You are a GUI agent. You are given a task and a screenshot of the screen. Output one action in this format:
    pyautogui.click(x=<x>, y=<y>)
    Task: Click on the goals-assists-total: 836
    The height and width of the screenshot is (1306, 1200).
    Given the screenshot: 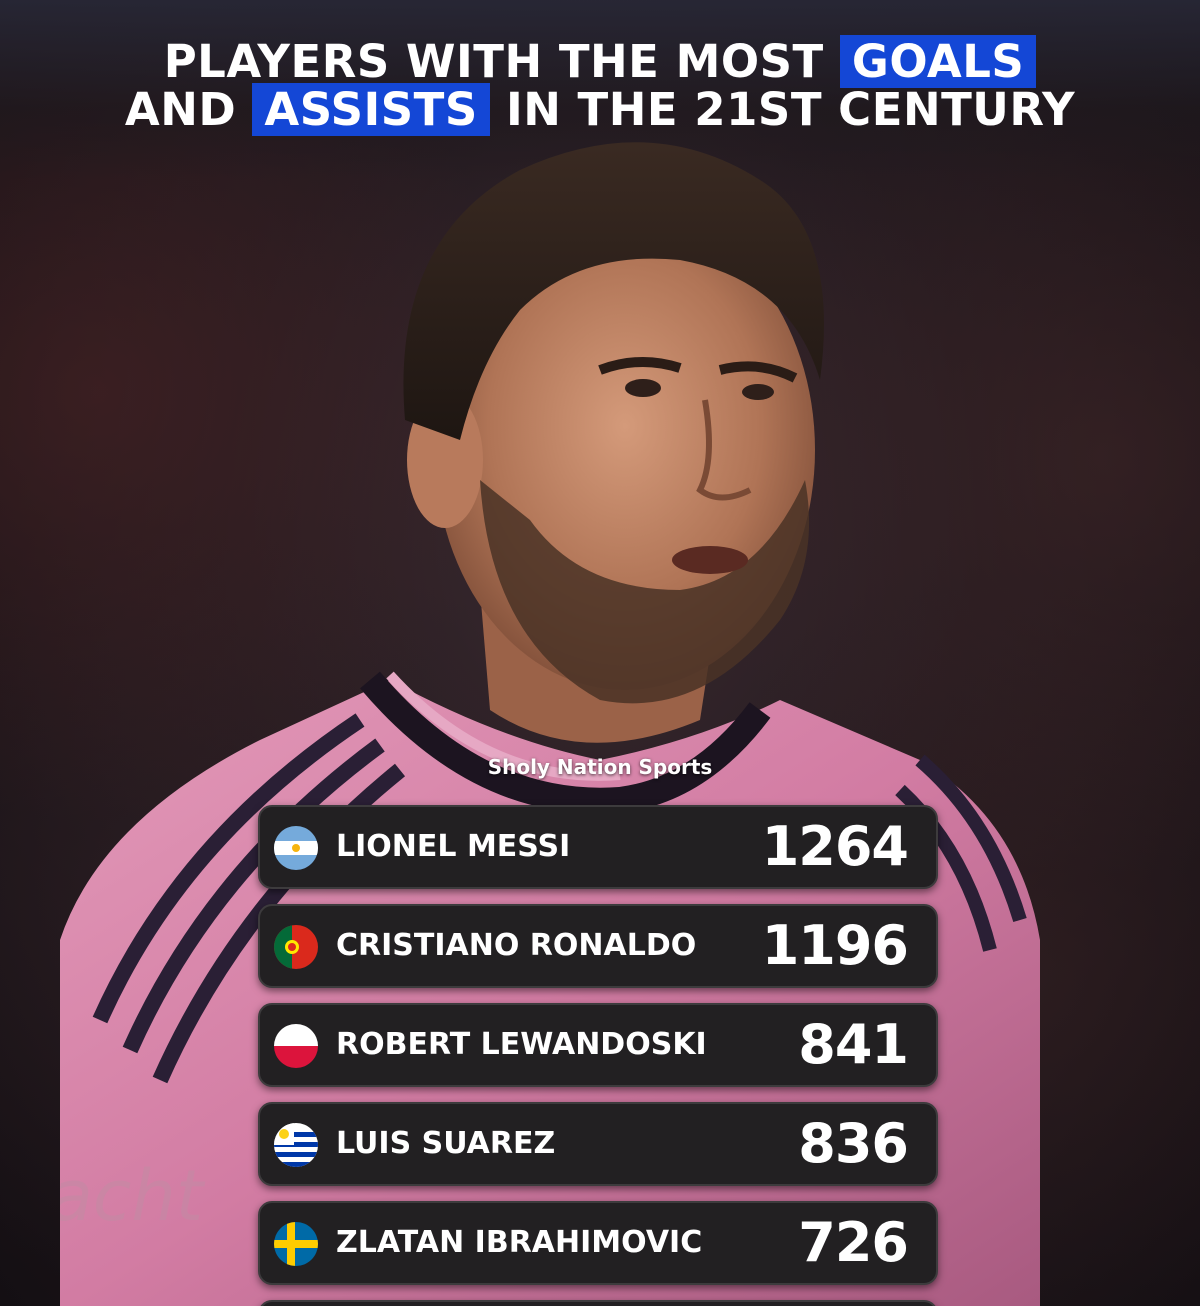 What is the action you would take?
    pyautogui.click(x=853, y=1143)
    